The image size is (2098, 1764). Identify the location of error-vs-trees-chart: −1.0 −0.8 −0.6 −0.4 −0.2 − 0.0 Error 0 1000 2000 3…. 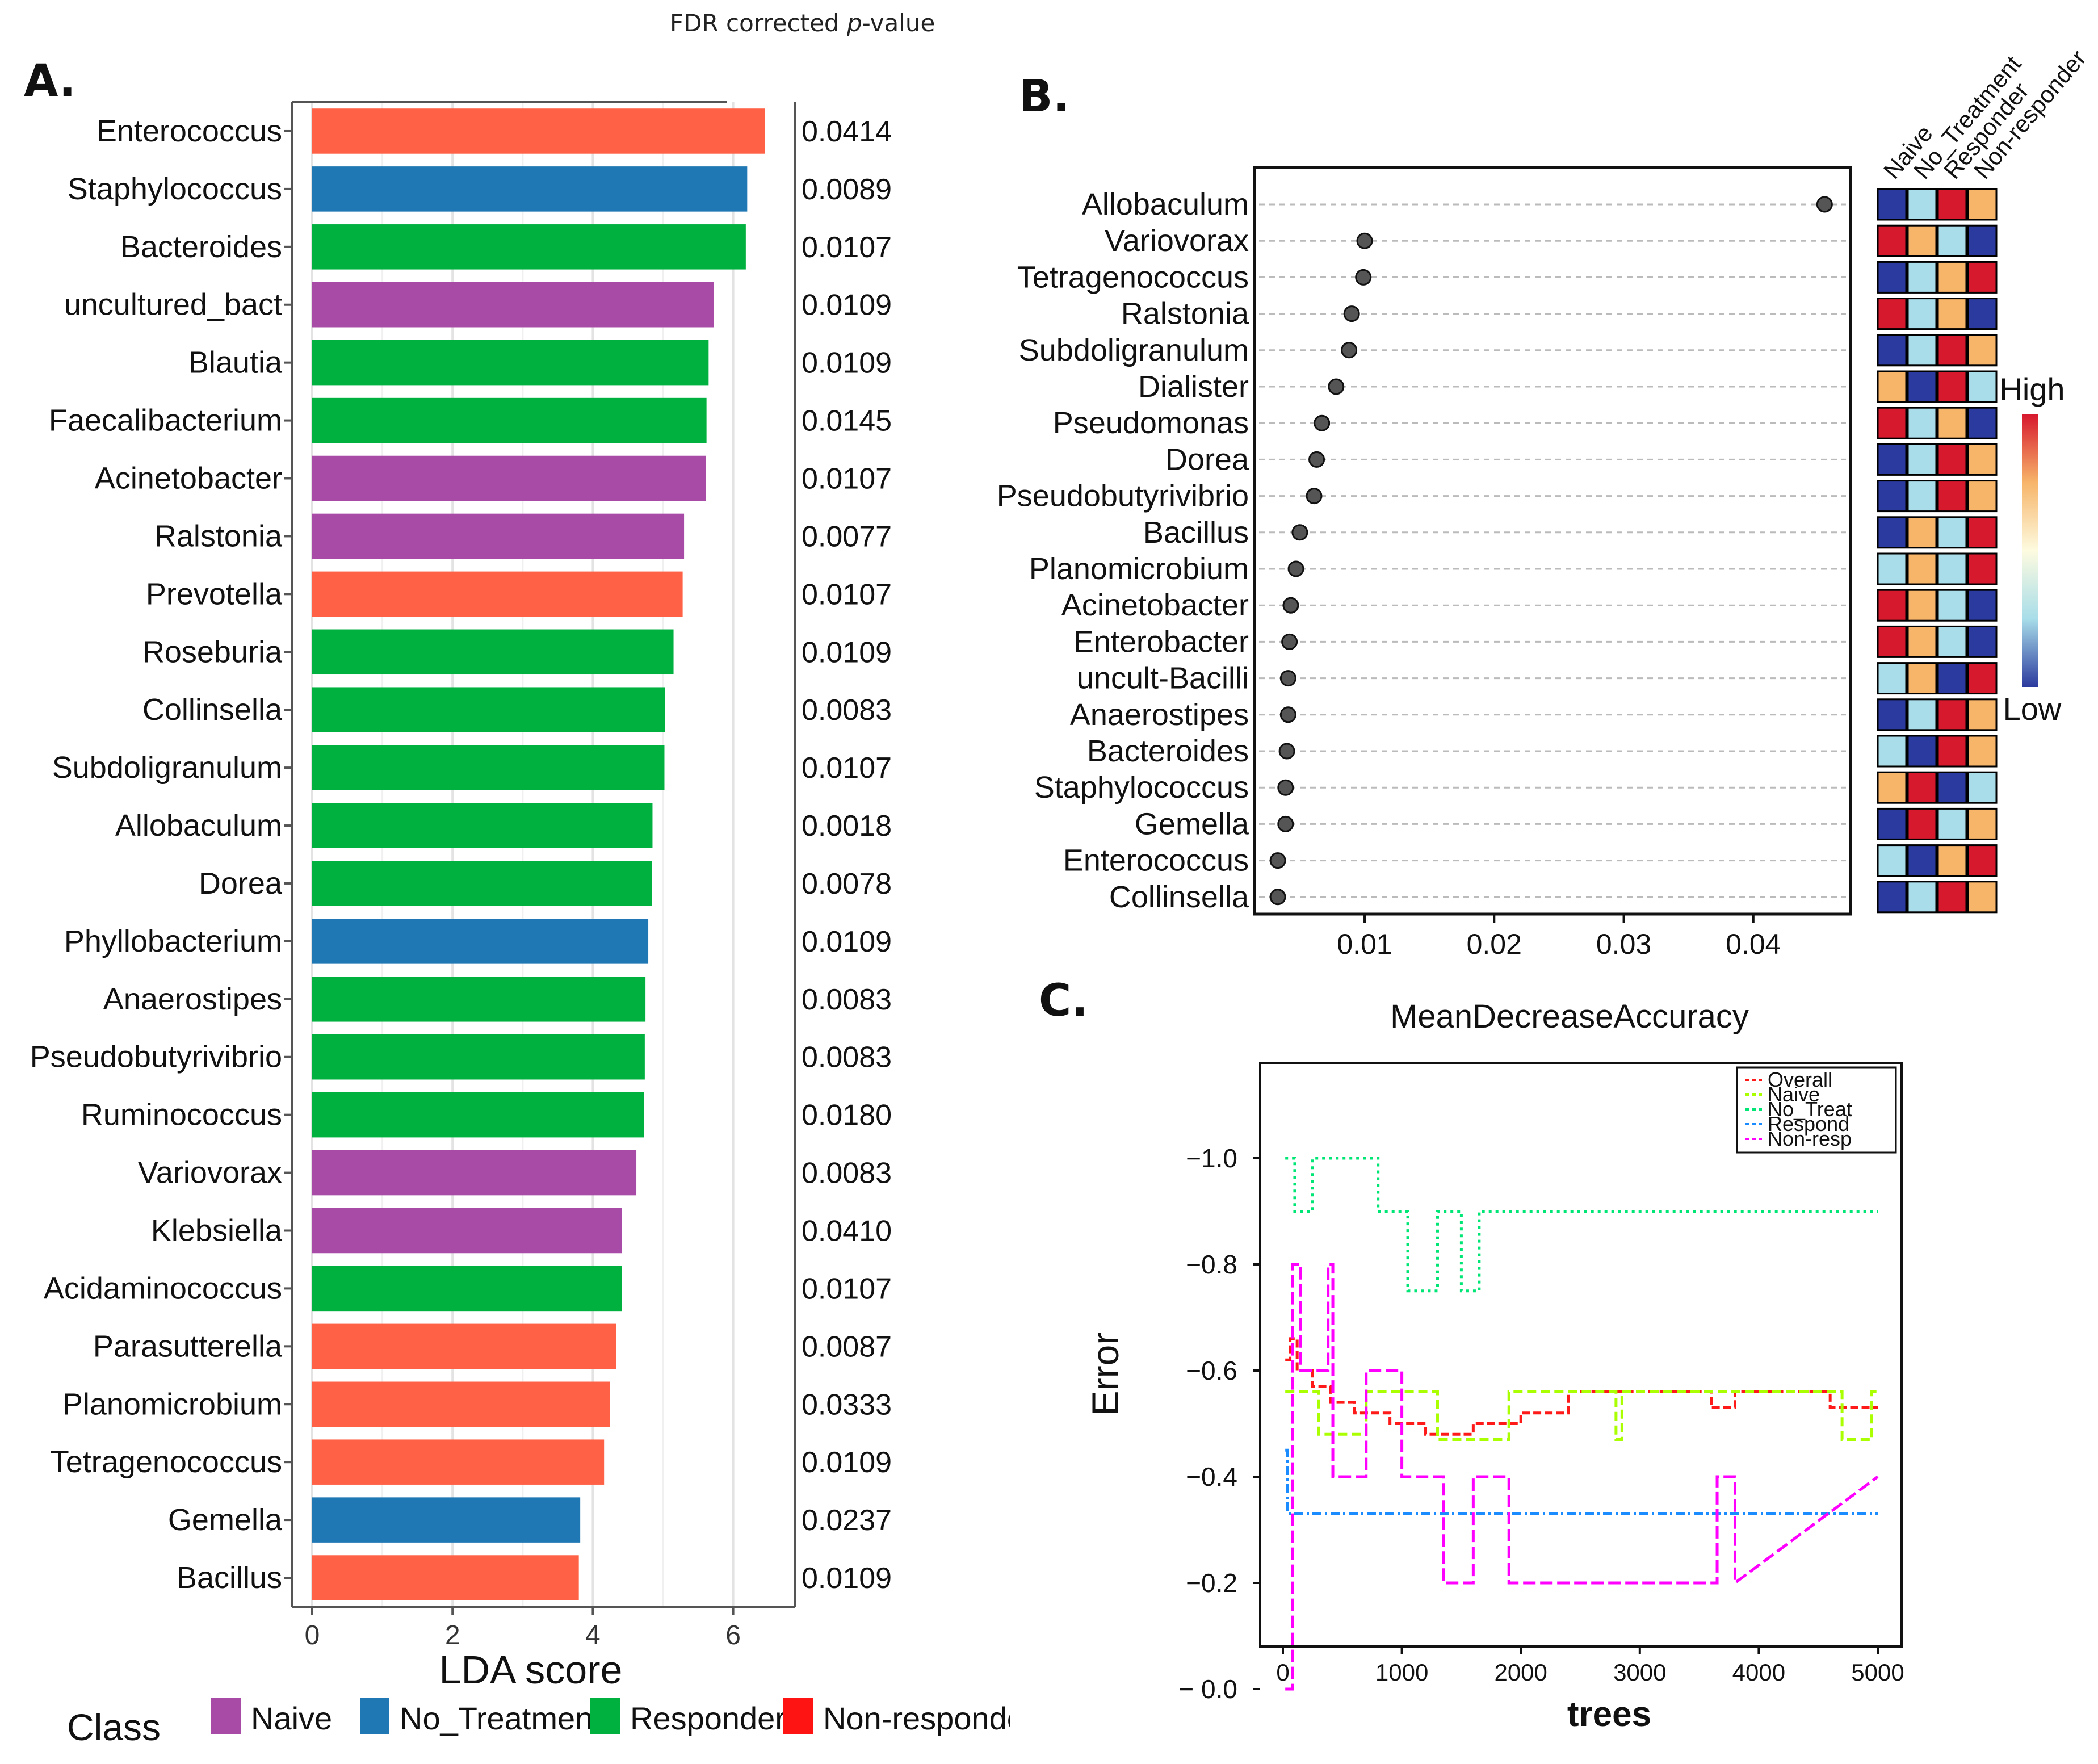
(1494, 1398).